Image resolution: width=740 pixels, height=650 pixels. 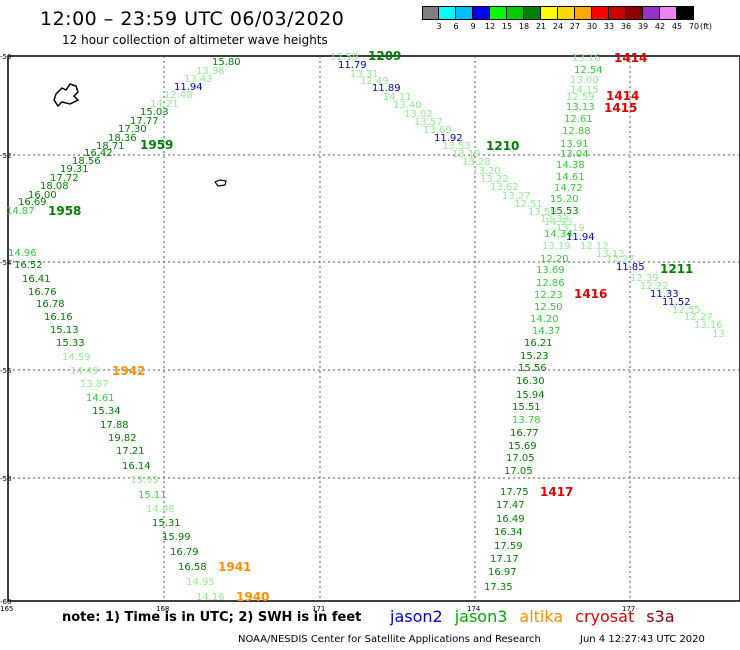 What do you see at coordinates (448, 138) in the screenshot?
I see `wave-height-reading: 11.92` at bounding box center [448, 138].